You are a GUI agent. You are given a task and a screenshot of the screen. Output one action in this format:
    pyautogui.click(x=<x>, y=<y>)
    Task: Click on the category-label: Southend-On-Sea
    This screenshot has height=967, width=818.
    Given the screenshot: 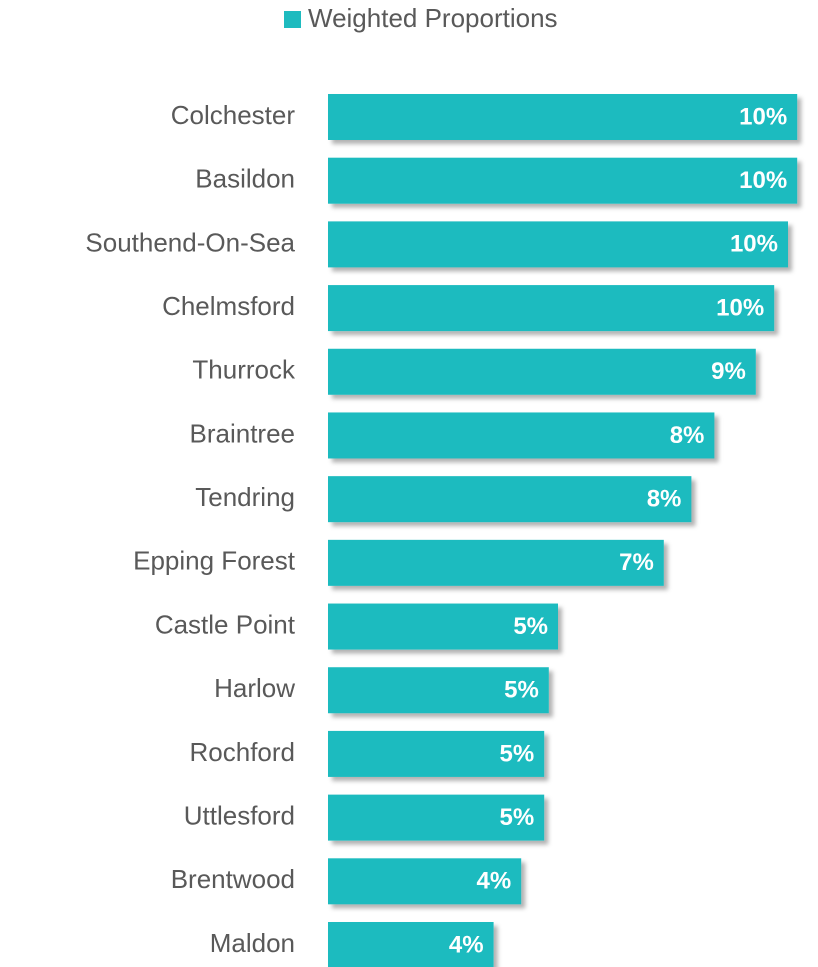 What is the action you would take?
    pyautogui.click(x=190, y=242)
    